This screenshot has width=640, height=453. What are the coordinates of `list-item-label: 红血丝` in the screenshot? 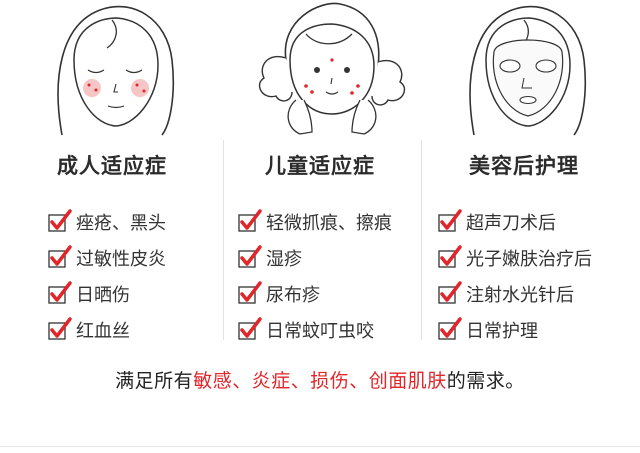 It's located at (103, 331).